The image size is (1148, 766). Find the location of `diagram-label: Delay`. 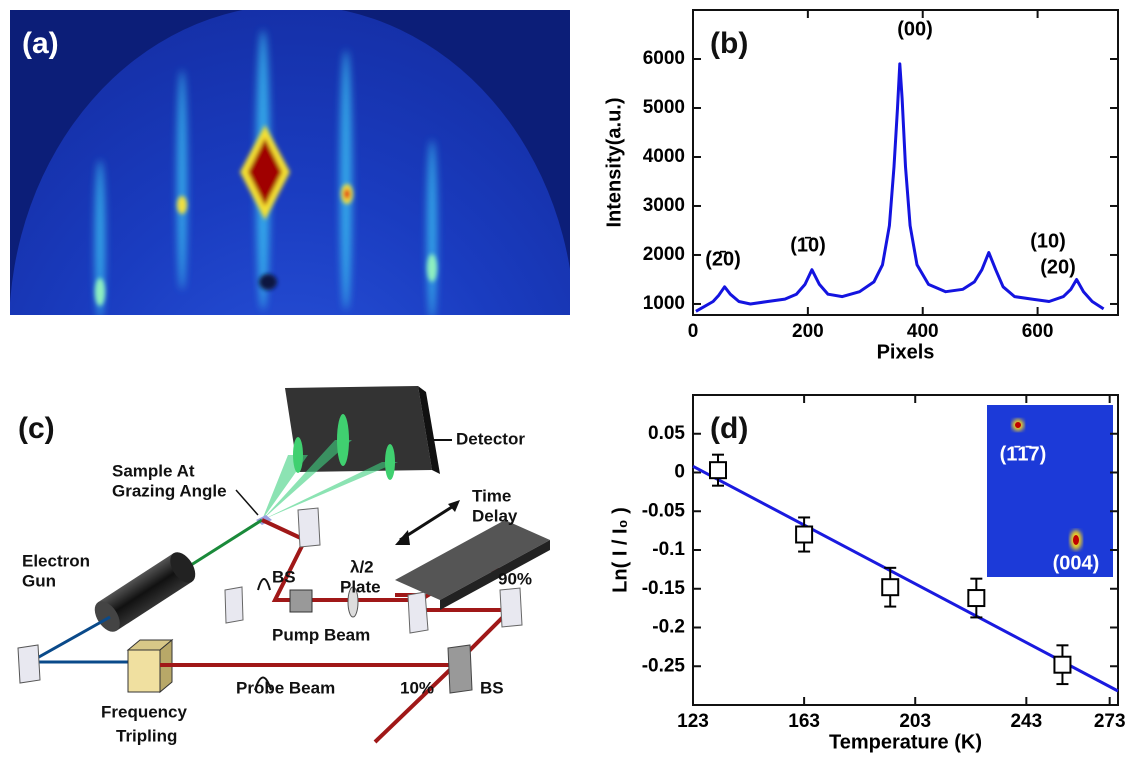

diagram-label: Delay is located at coordinates (495, 515).